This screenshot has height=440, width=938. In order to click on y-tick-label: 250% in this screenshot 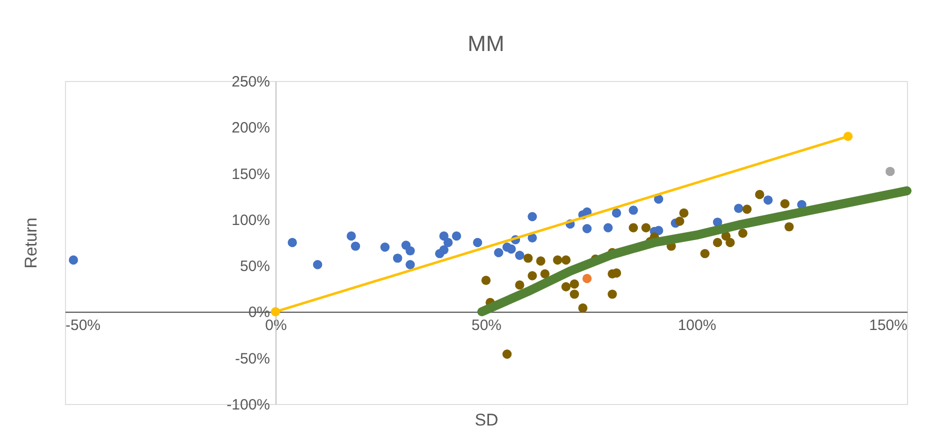, I will do `click(251, 82)`.